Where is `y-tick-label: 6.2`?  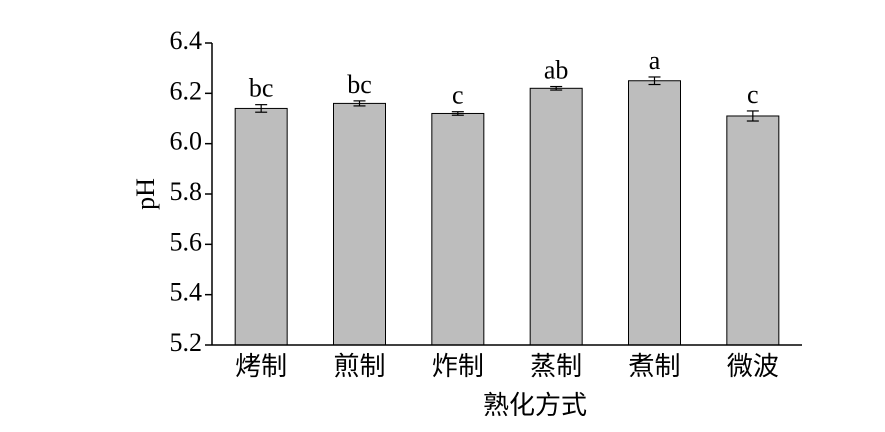
y-tick-label: 6.2 is located at coordinates (186, 90).